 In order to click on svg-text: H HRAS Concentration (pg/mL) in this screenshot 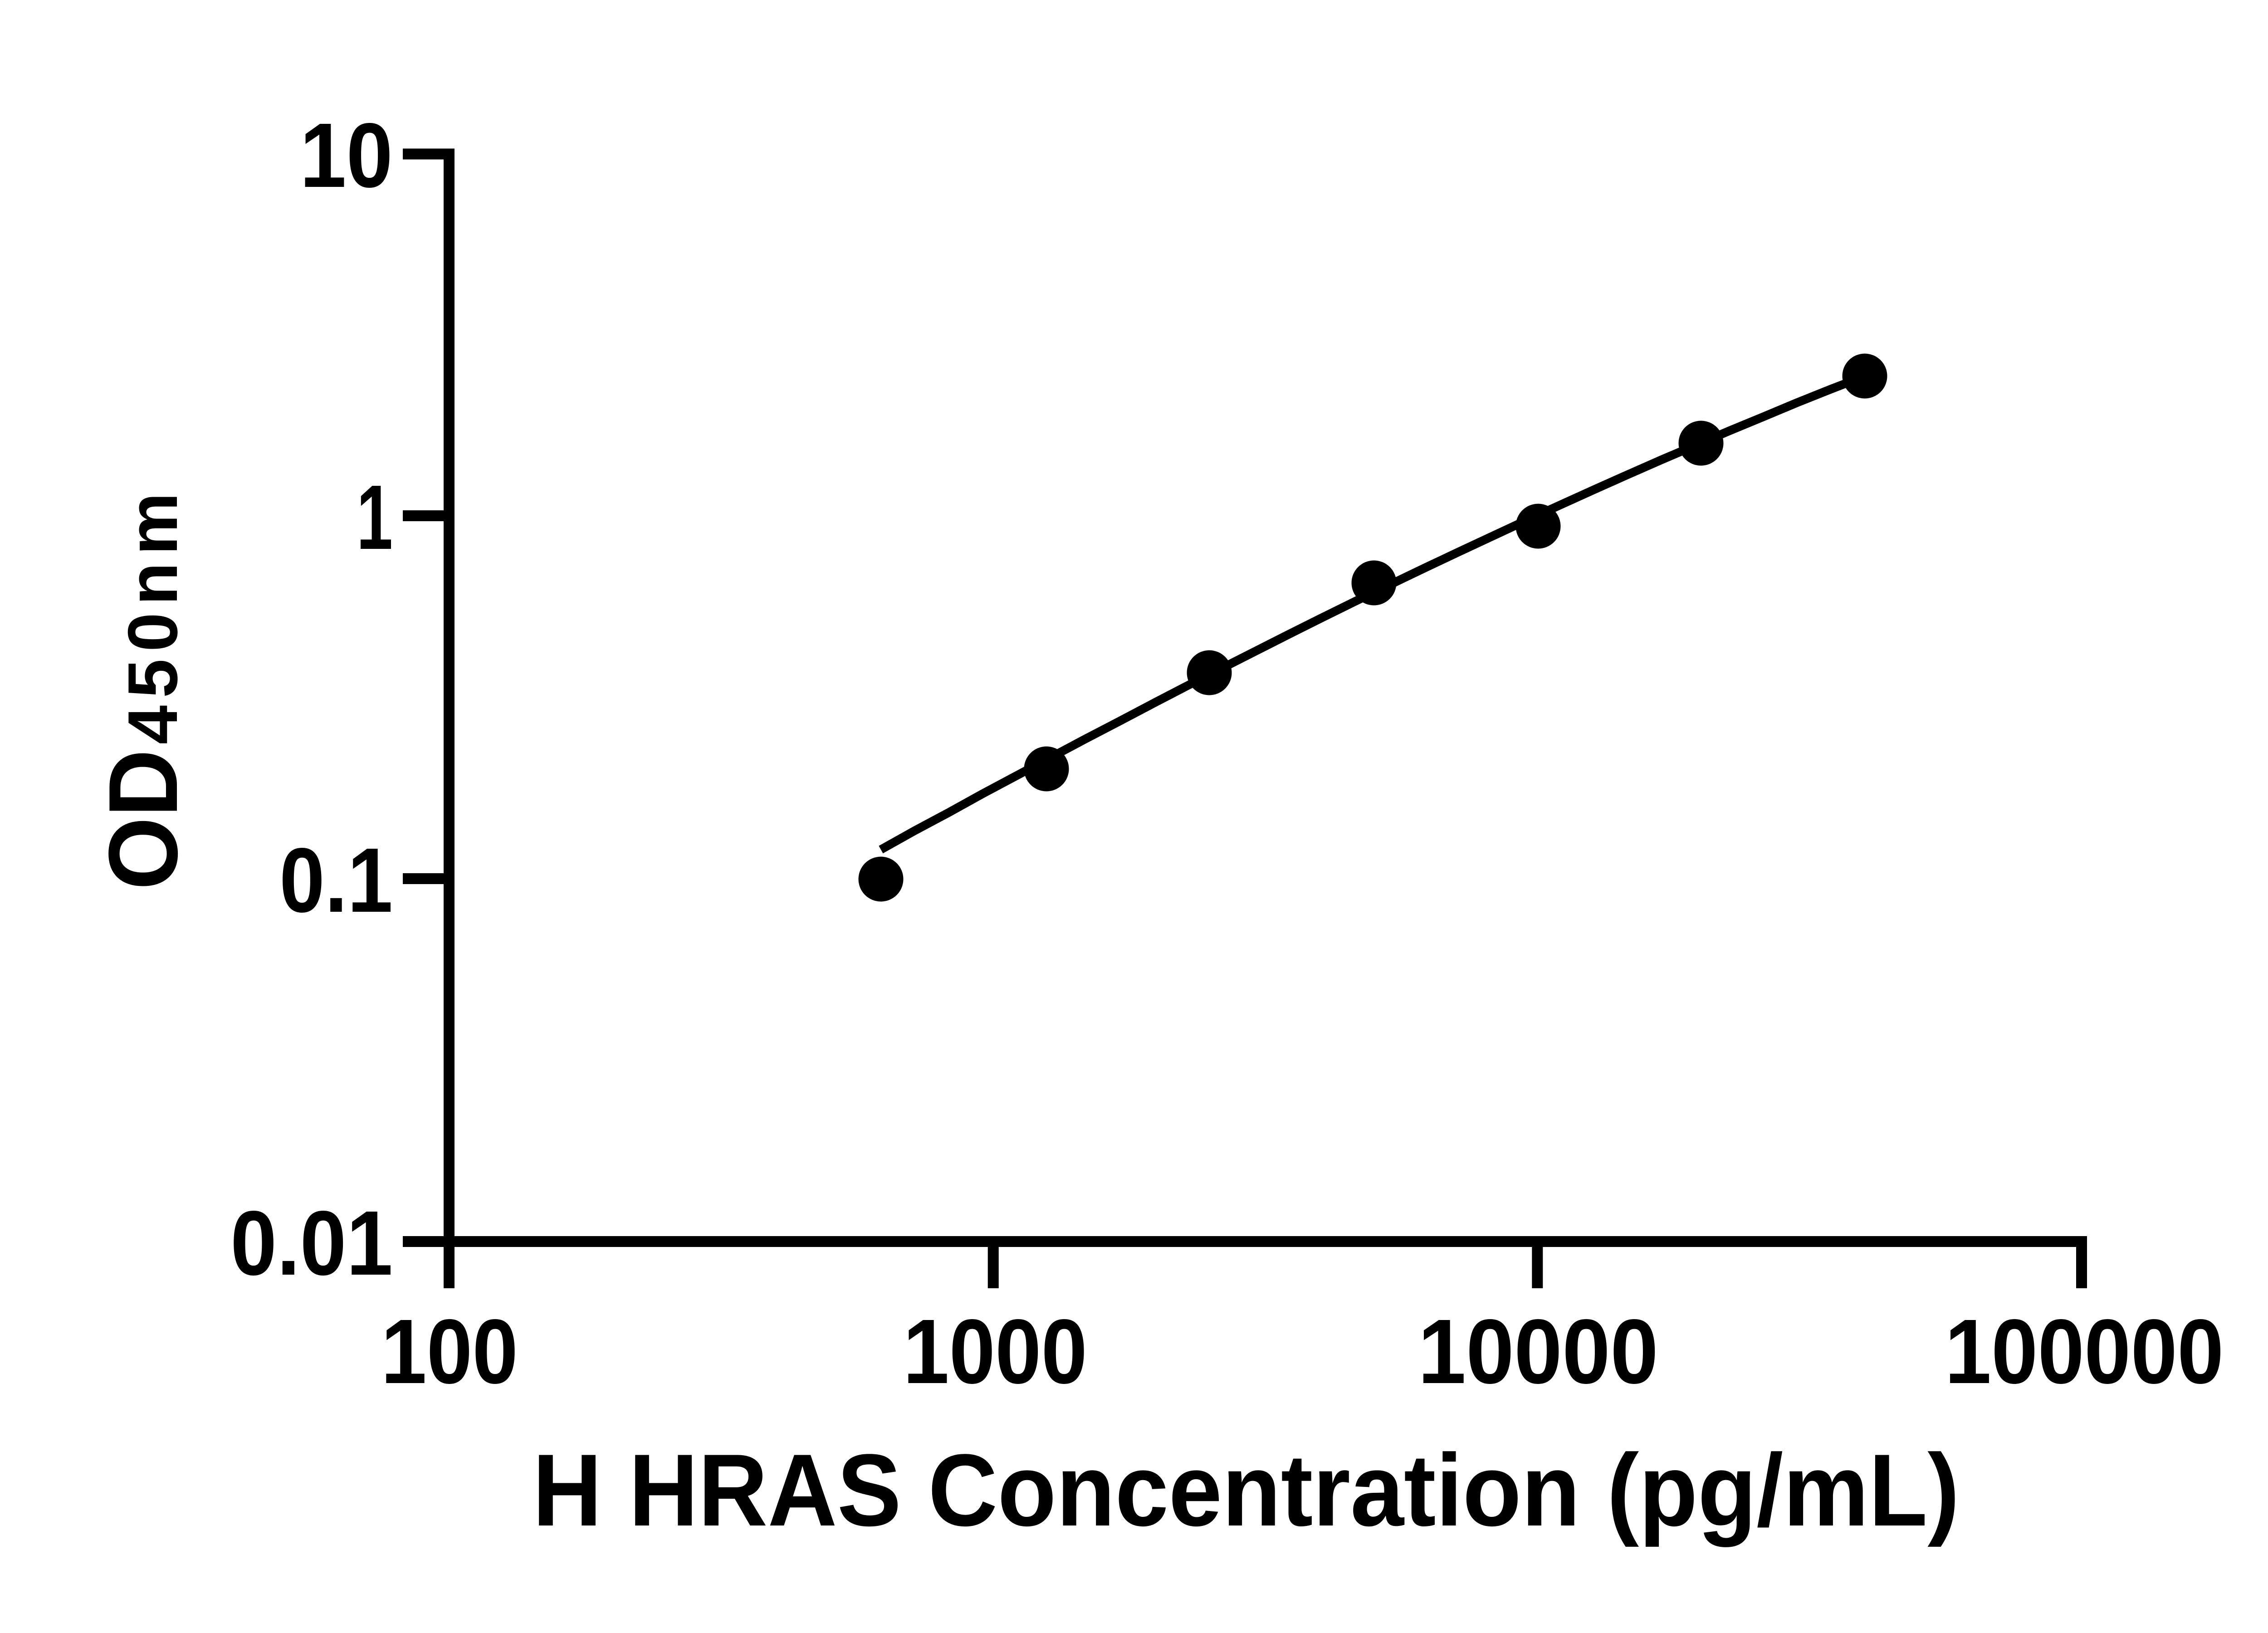, I will do `click(1246, 1490)`.